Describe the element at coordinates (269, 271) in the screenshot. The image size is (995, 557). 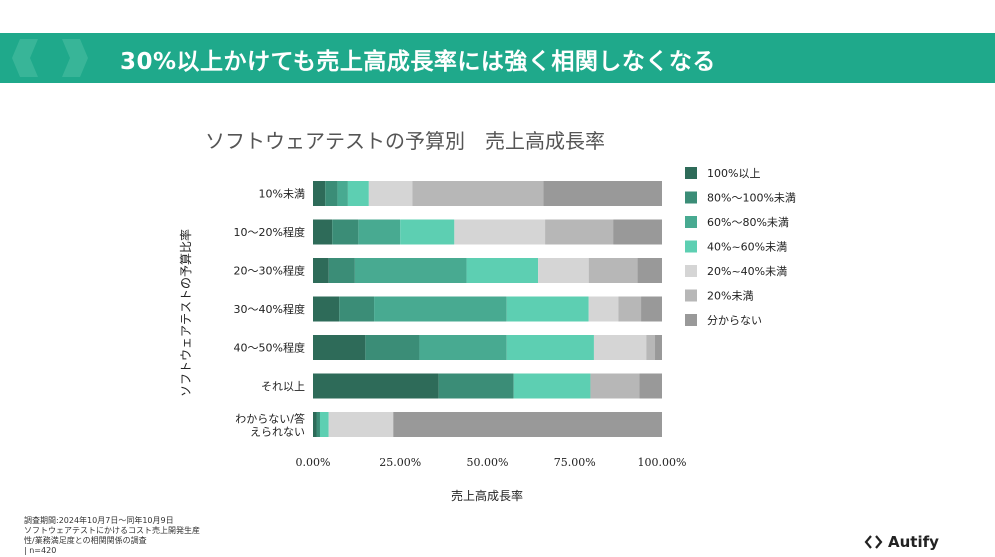
I see `category-label: 20～30%程度` at that location.